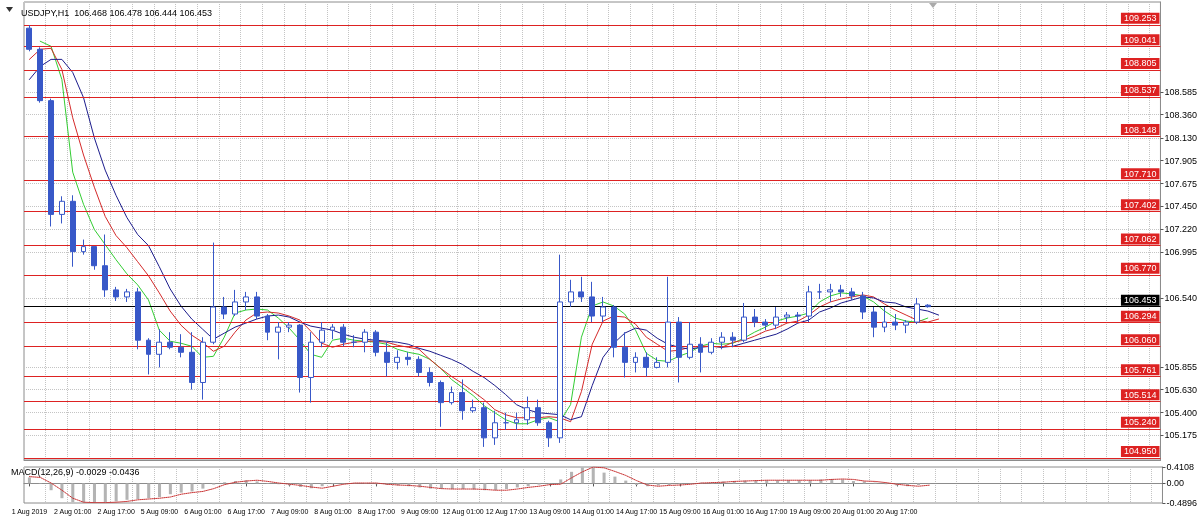 The height and width of the screenshot is (523, 1200). Describe the element at coordinates (1181, 229) in the screenshot. I see `y-tick-label: 107.220` at that location.